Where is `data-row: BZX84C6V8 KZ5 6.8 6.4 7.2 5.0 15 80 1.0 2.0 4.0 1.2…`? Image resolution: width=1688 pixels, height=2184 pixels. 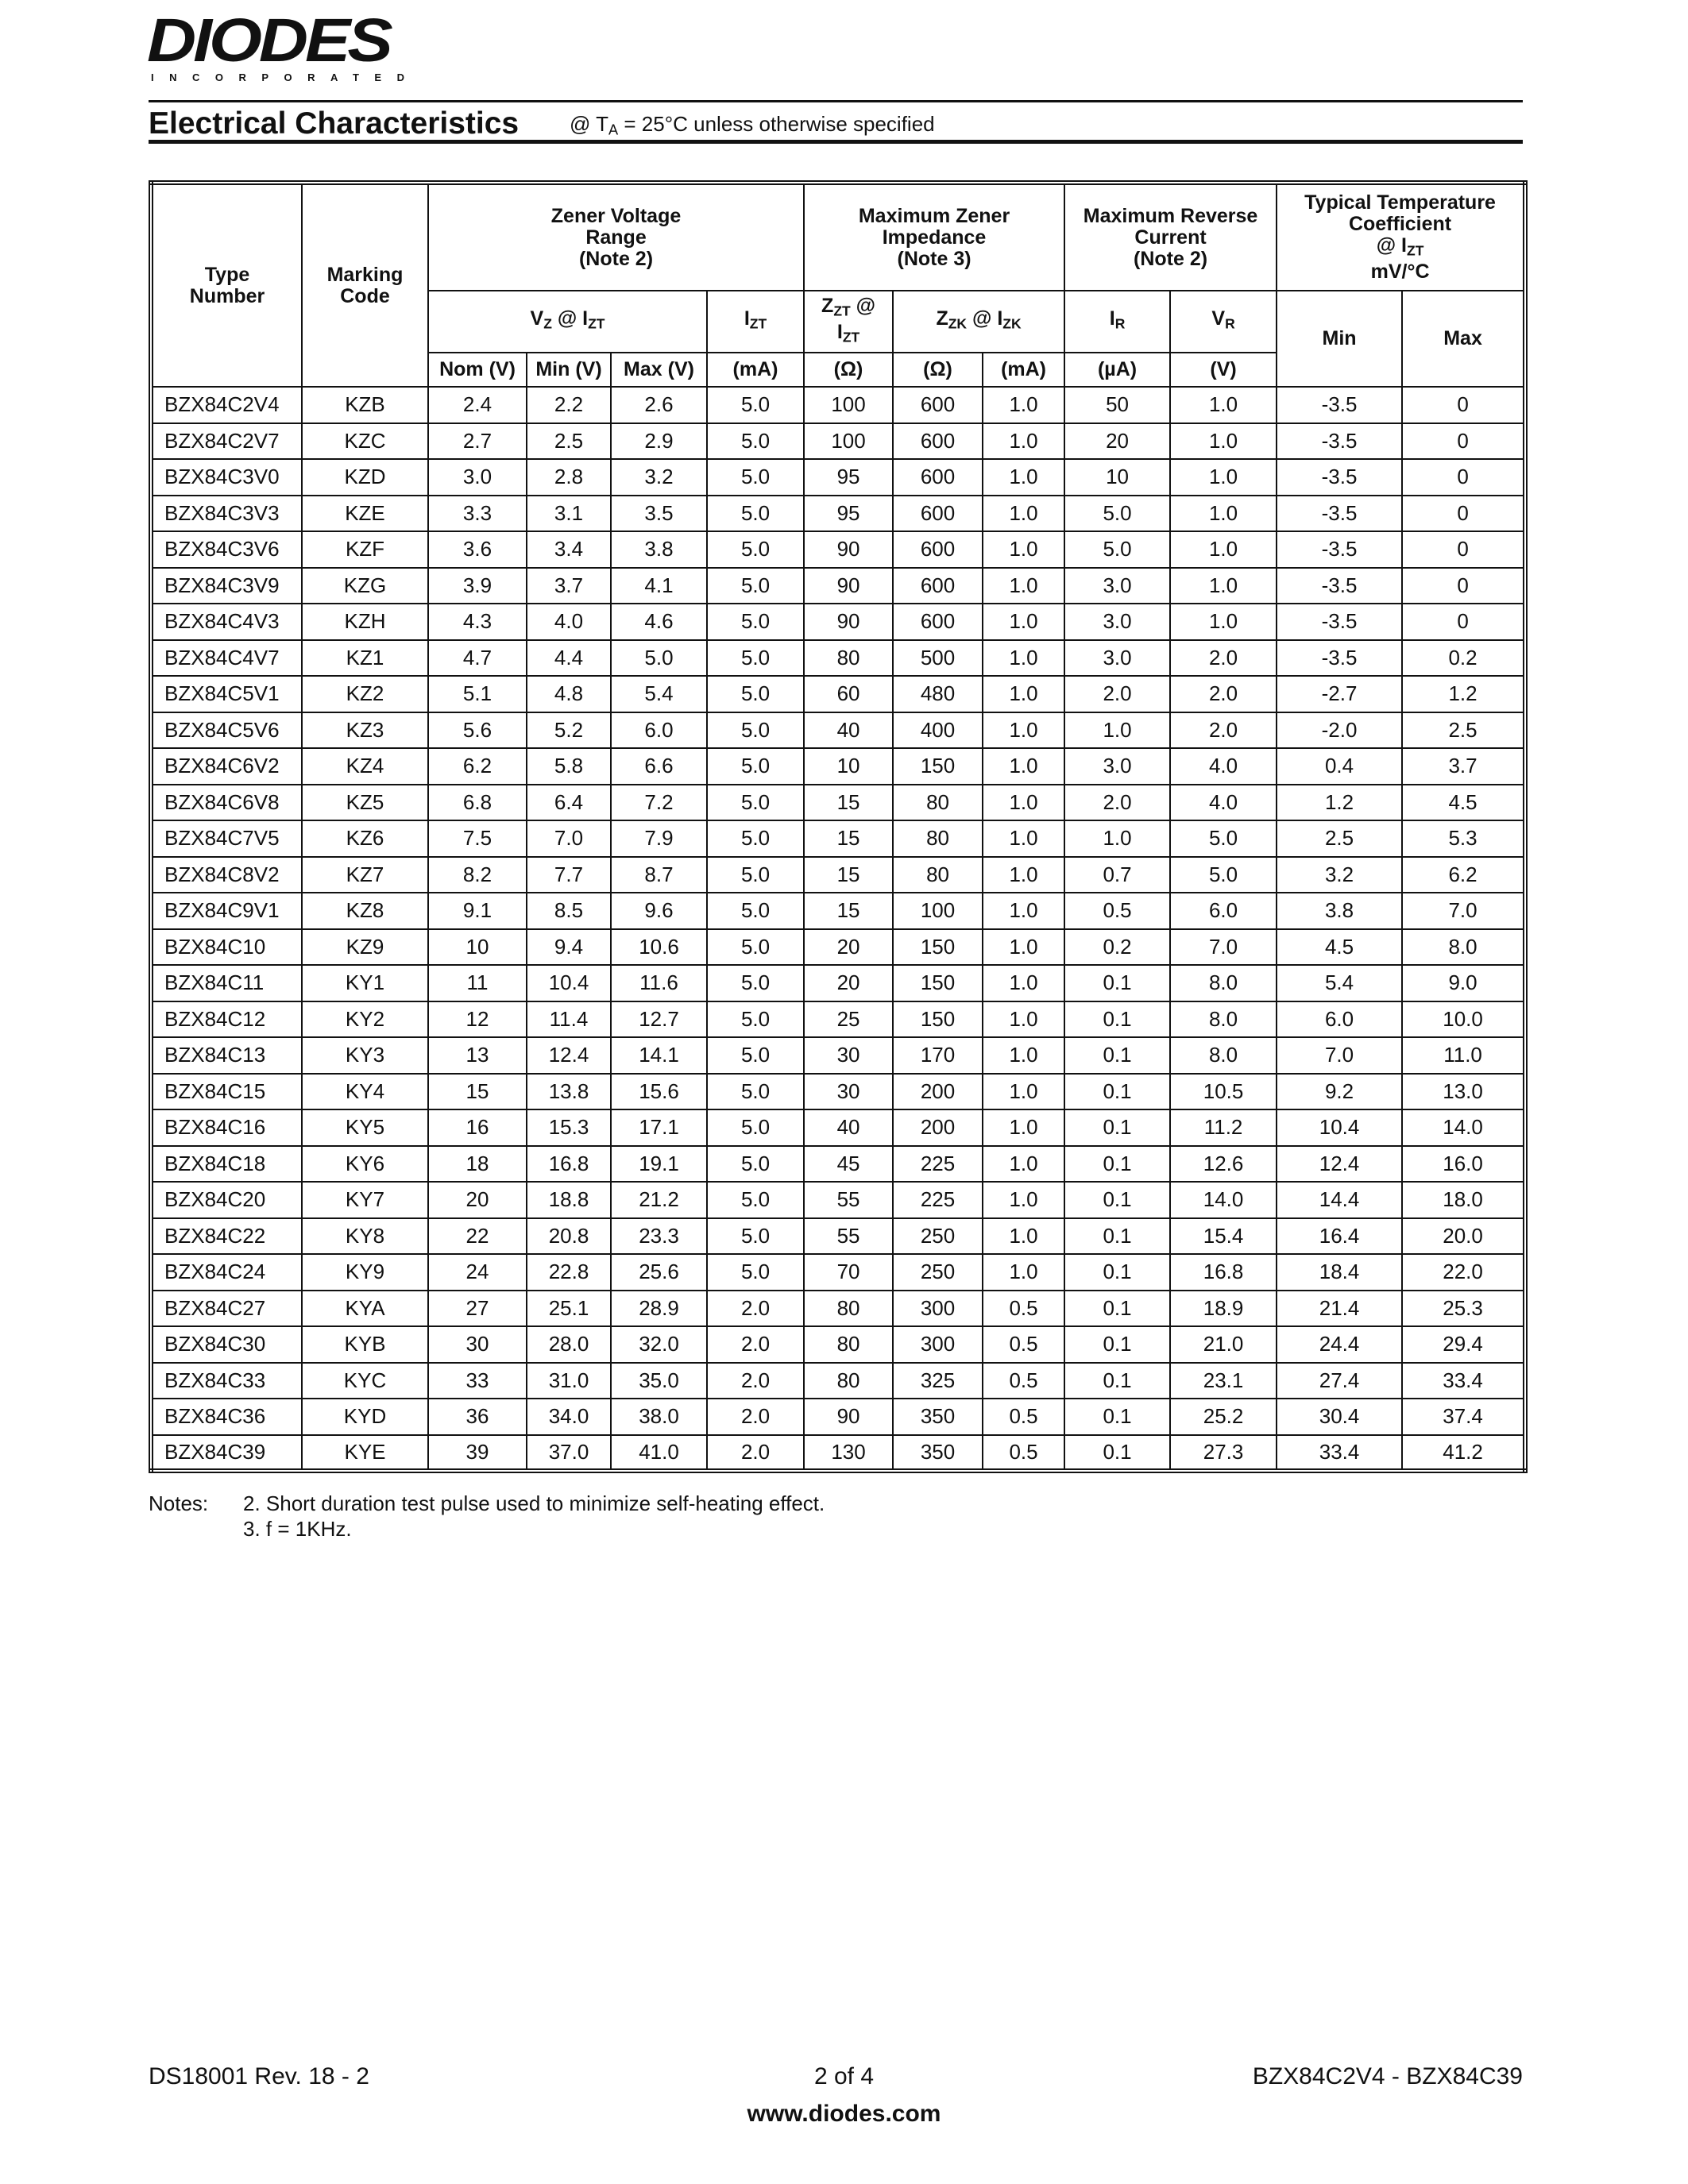
data-row: BZX84C6V8 KZ5 6.8 6.4 7.2 5.0 15 80 1.0 2.0 4.0 1.2… is located at coordinates (839, 802).